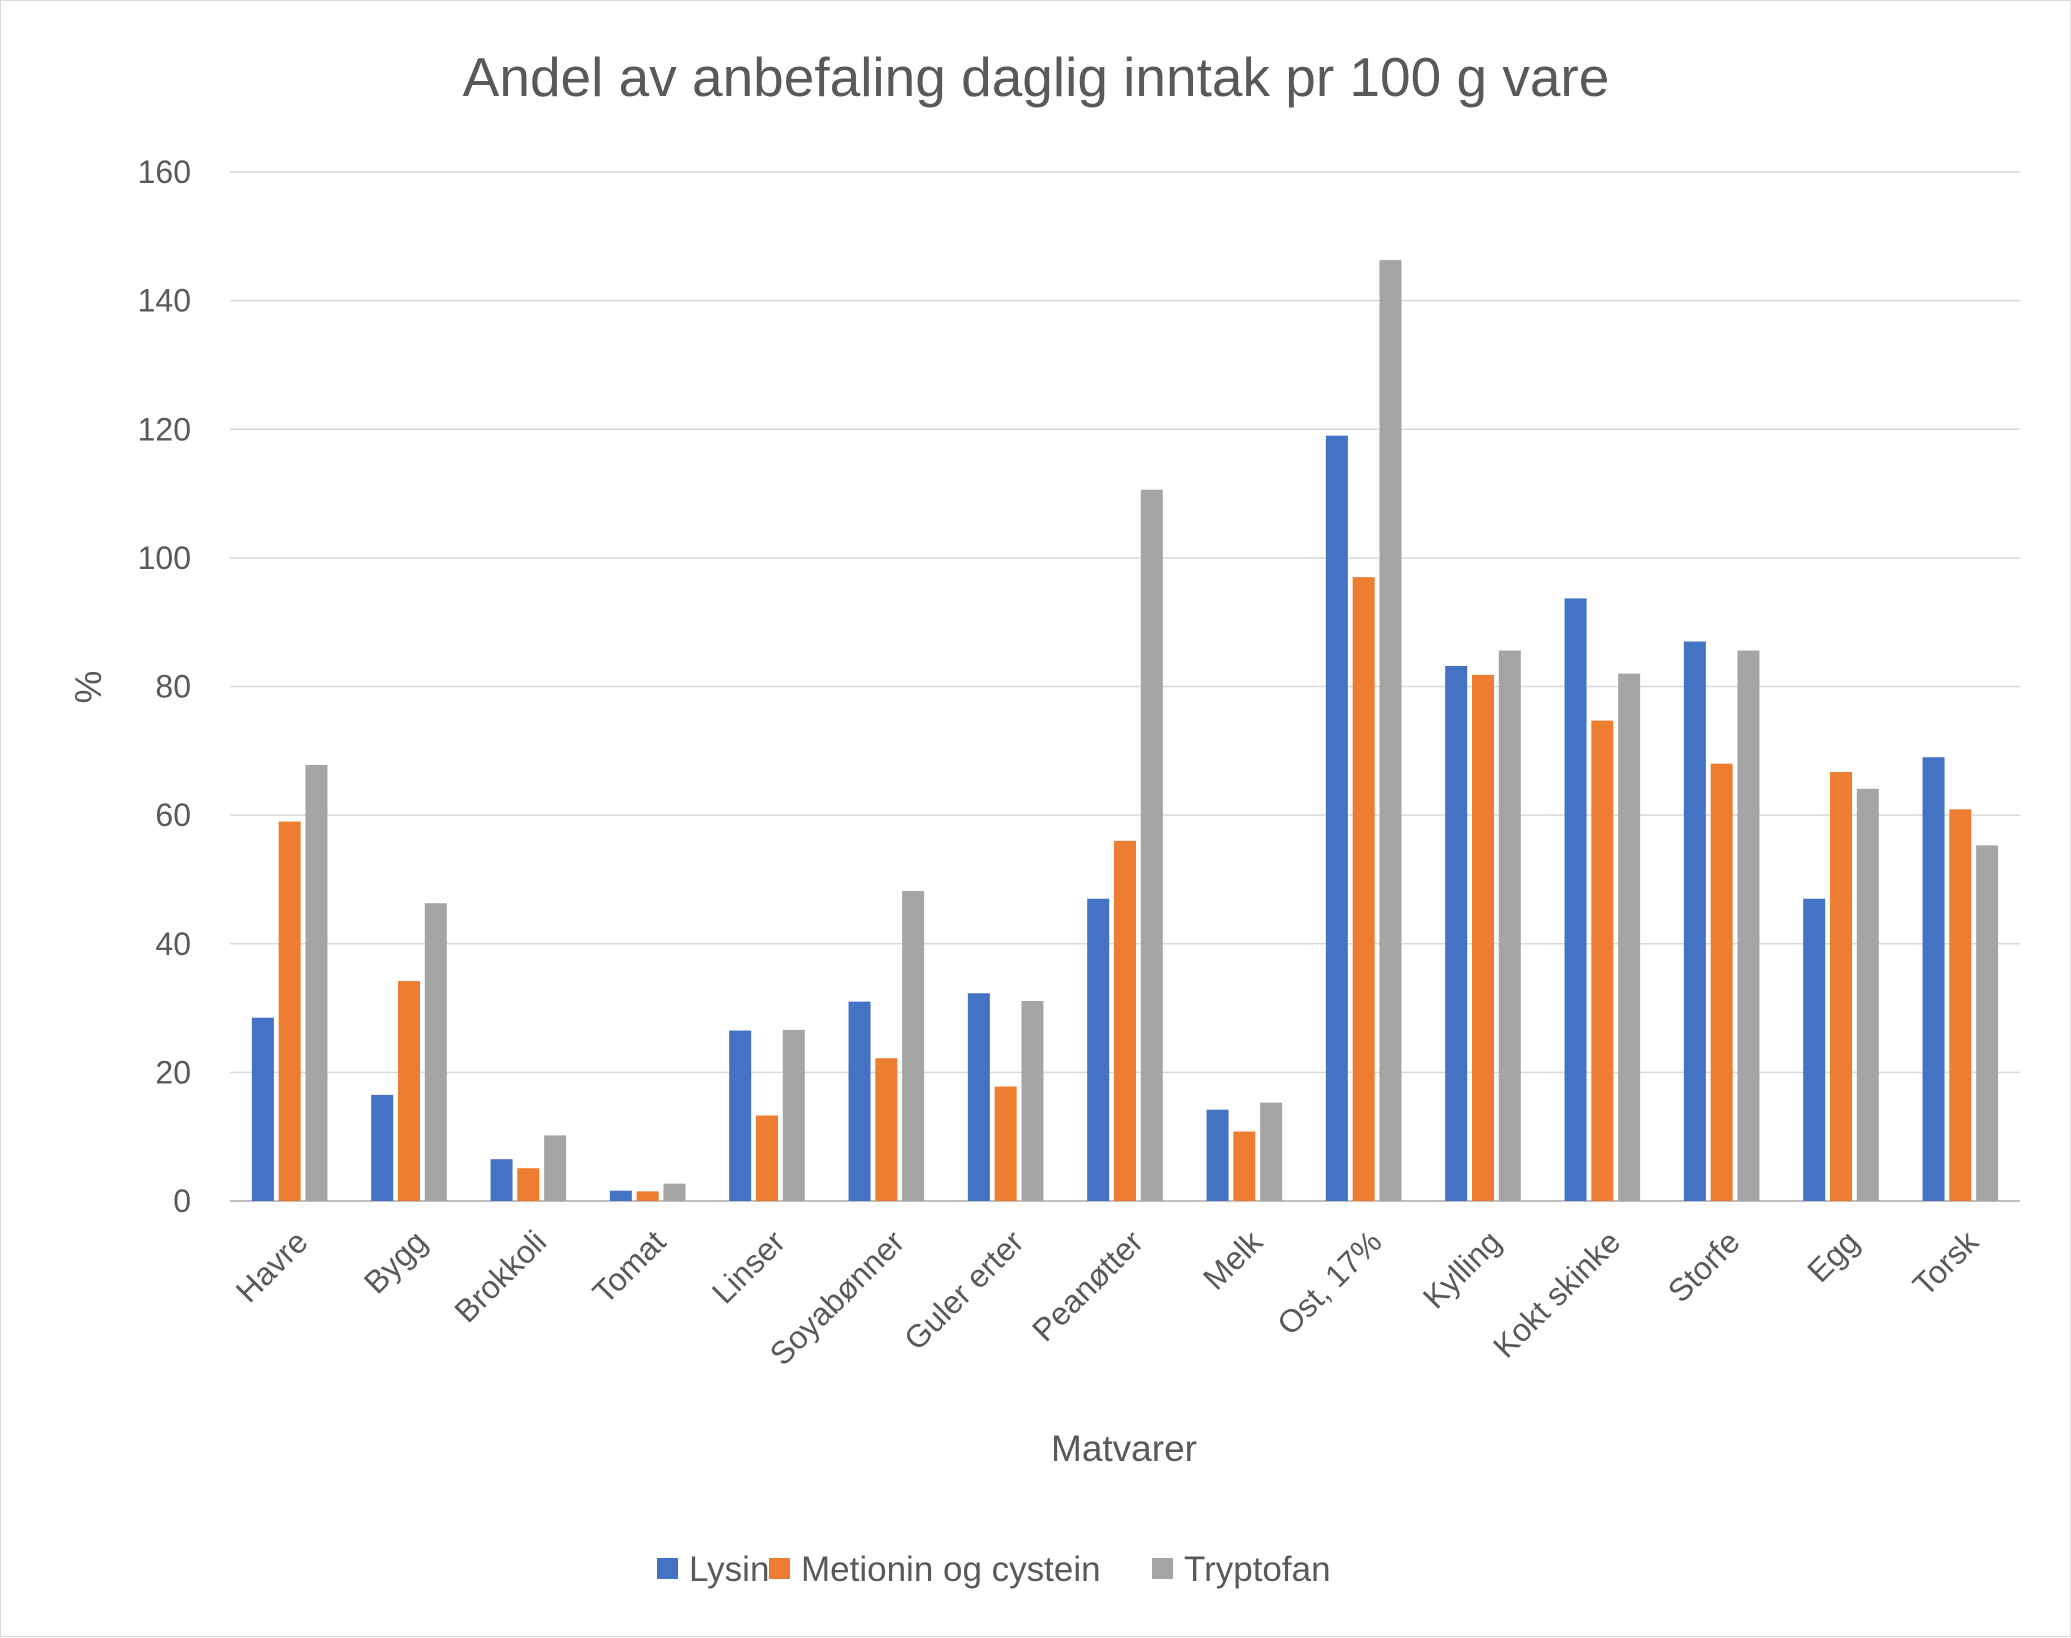  What do you see at coordinates (1833, 1256) in the screenshot?
I see `x-tick-label: Egg` at bounding box center [1833, 1256].